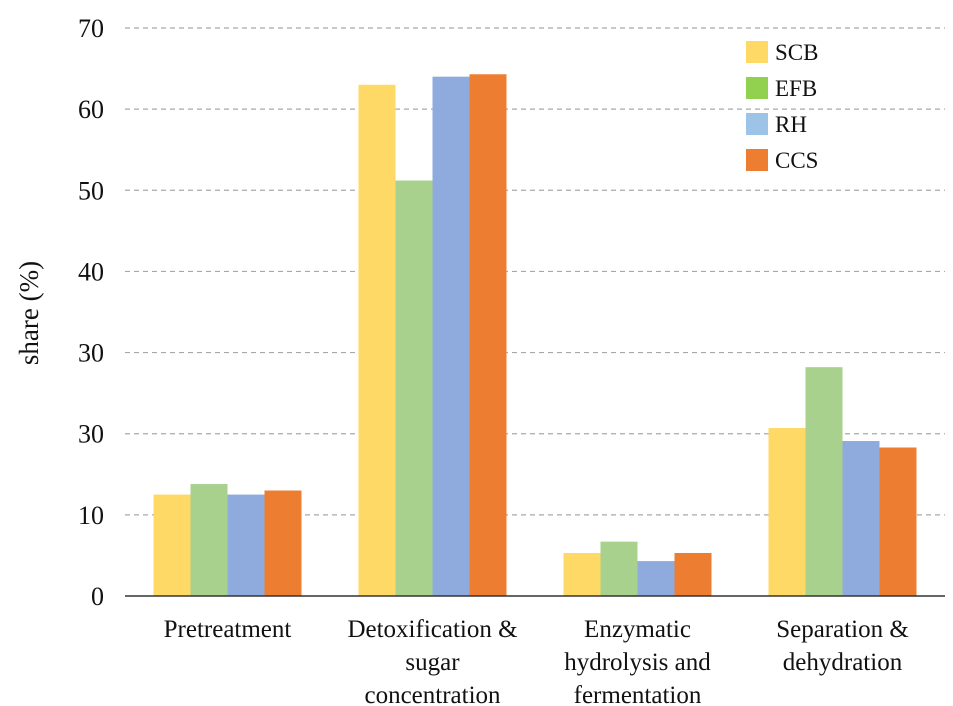 This screenshot has height=706, width=953. What do you see at coordinates (796, 160) in the screenshot?
I see `legend-label: CCS` at bounding box center [796, 160].